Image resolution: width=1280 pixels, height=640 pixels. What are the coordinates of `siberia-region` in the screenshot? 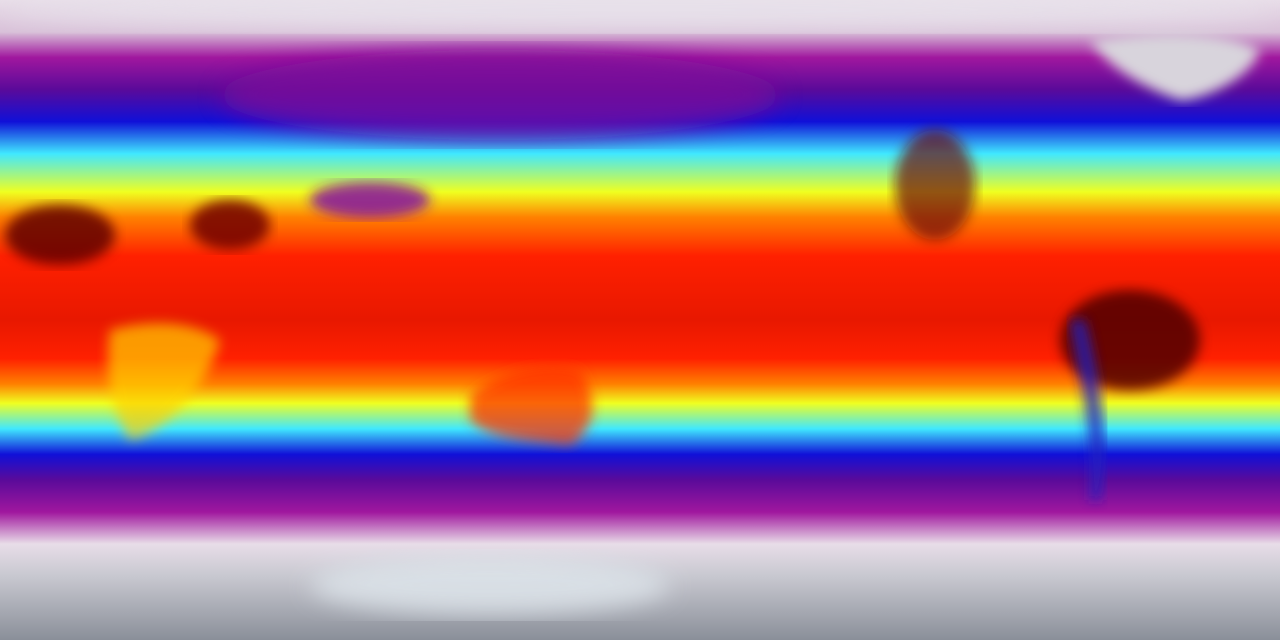 It's located at (500, 95).